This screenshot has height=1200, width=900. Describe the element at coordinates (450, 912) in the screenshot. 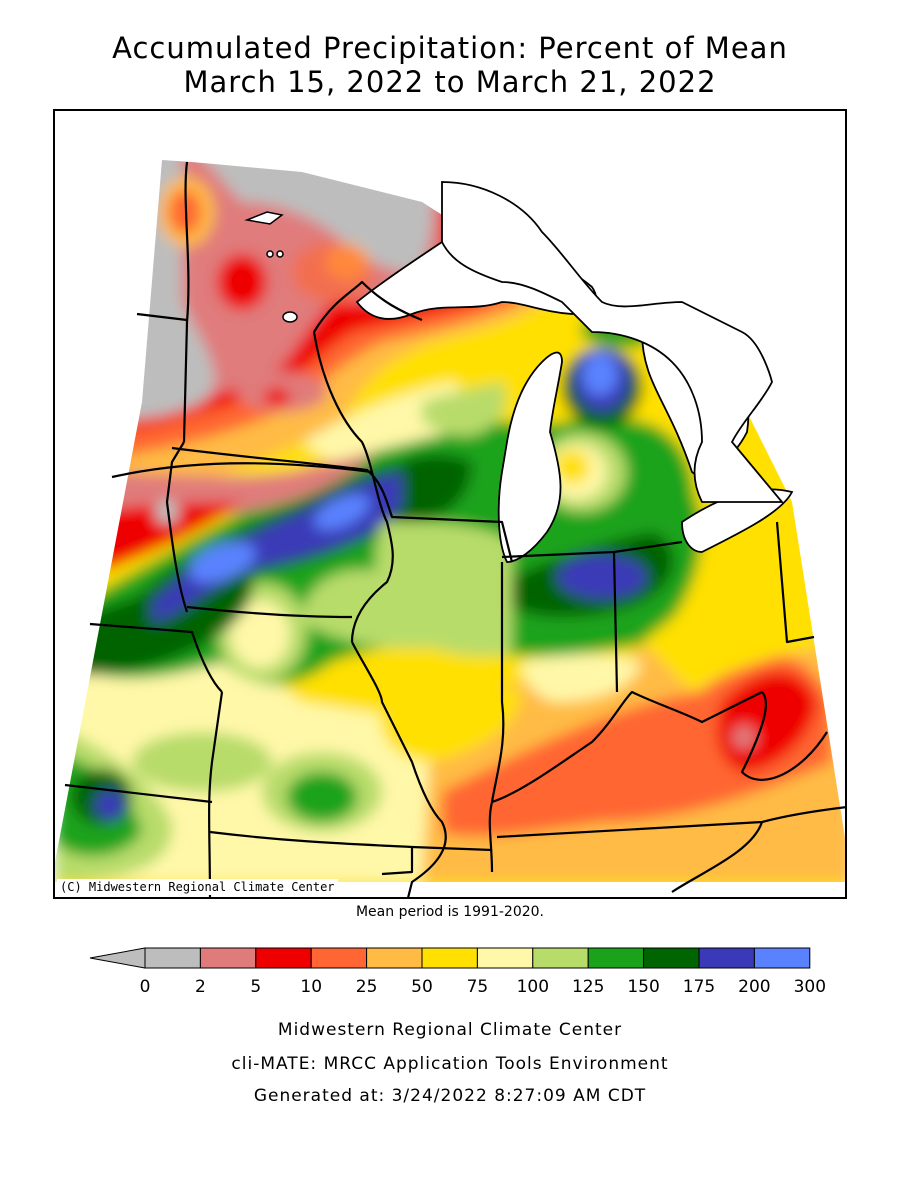

I see `mean-period-note: Mean period is 1991-2020.` at that location.